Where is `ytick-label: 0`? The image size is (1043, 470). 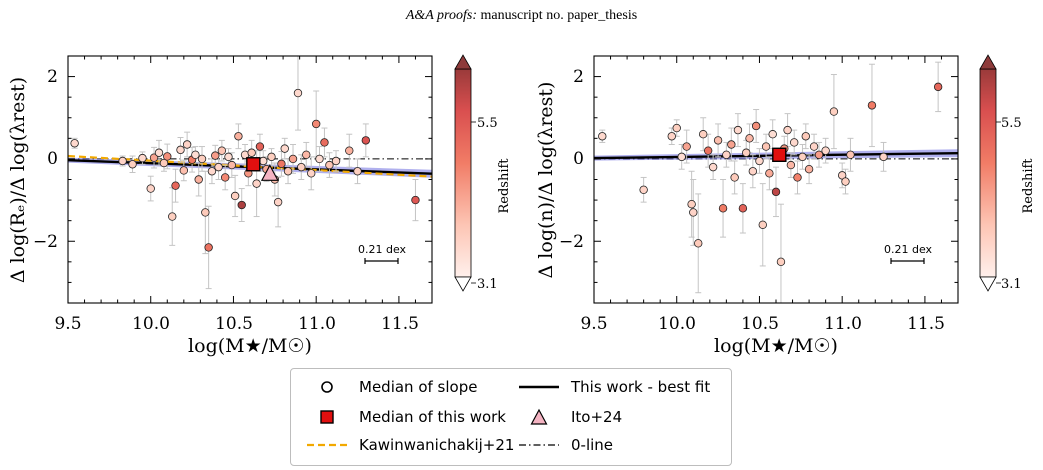 ytick-label: 0 is located at coordinates (578, 159).